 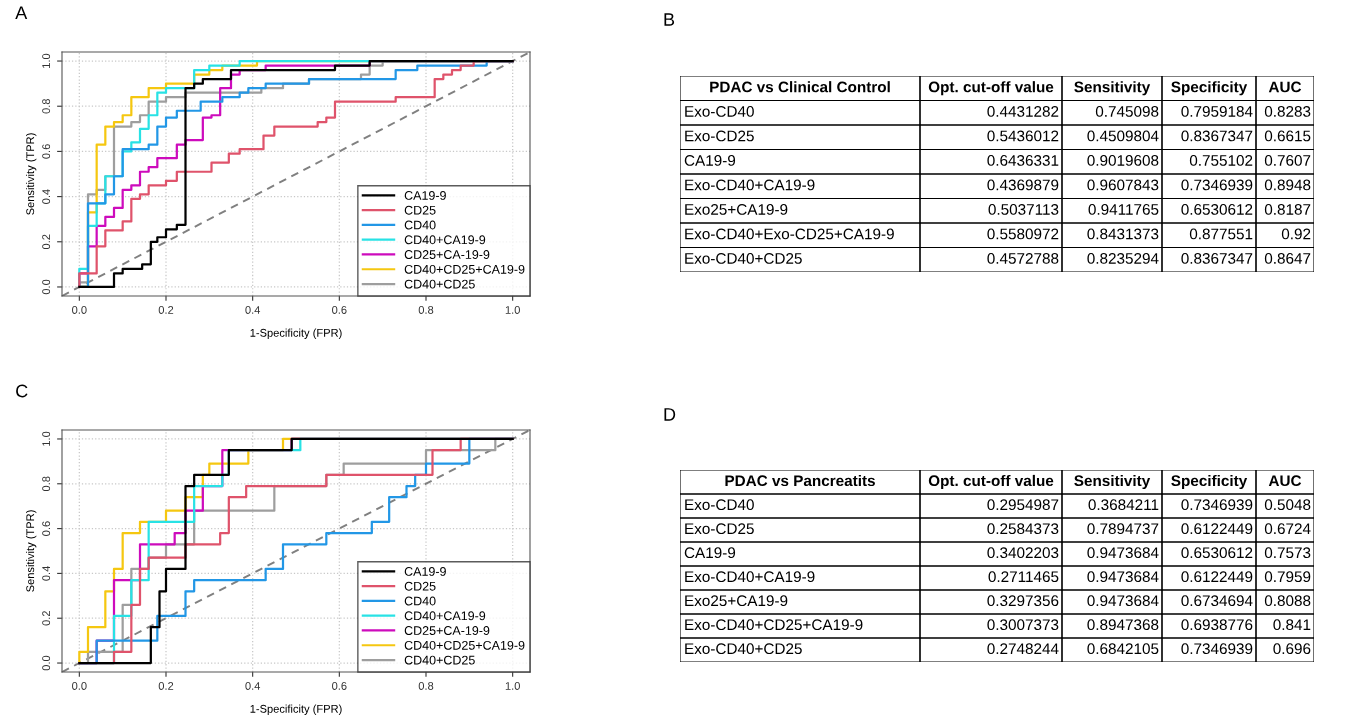 I want to click on chart-title: A, so click(x=21, y=12).